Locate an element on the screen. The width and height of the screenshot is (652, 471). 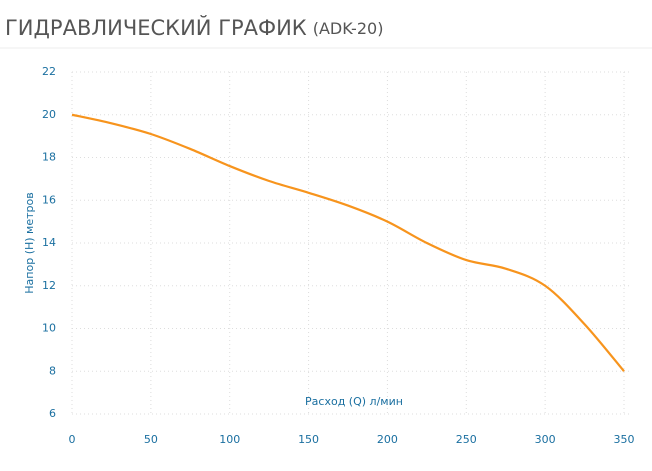
subtitle-text: (ADK-20) is located at coordinates (348, 28).